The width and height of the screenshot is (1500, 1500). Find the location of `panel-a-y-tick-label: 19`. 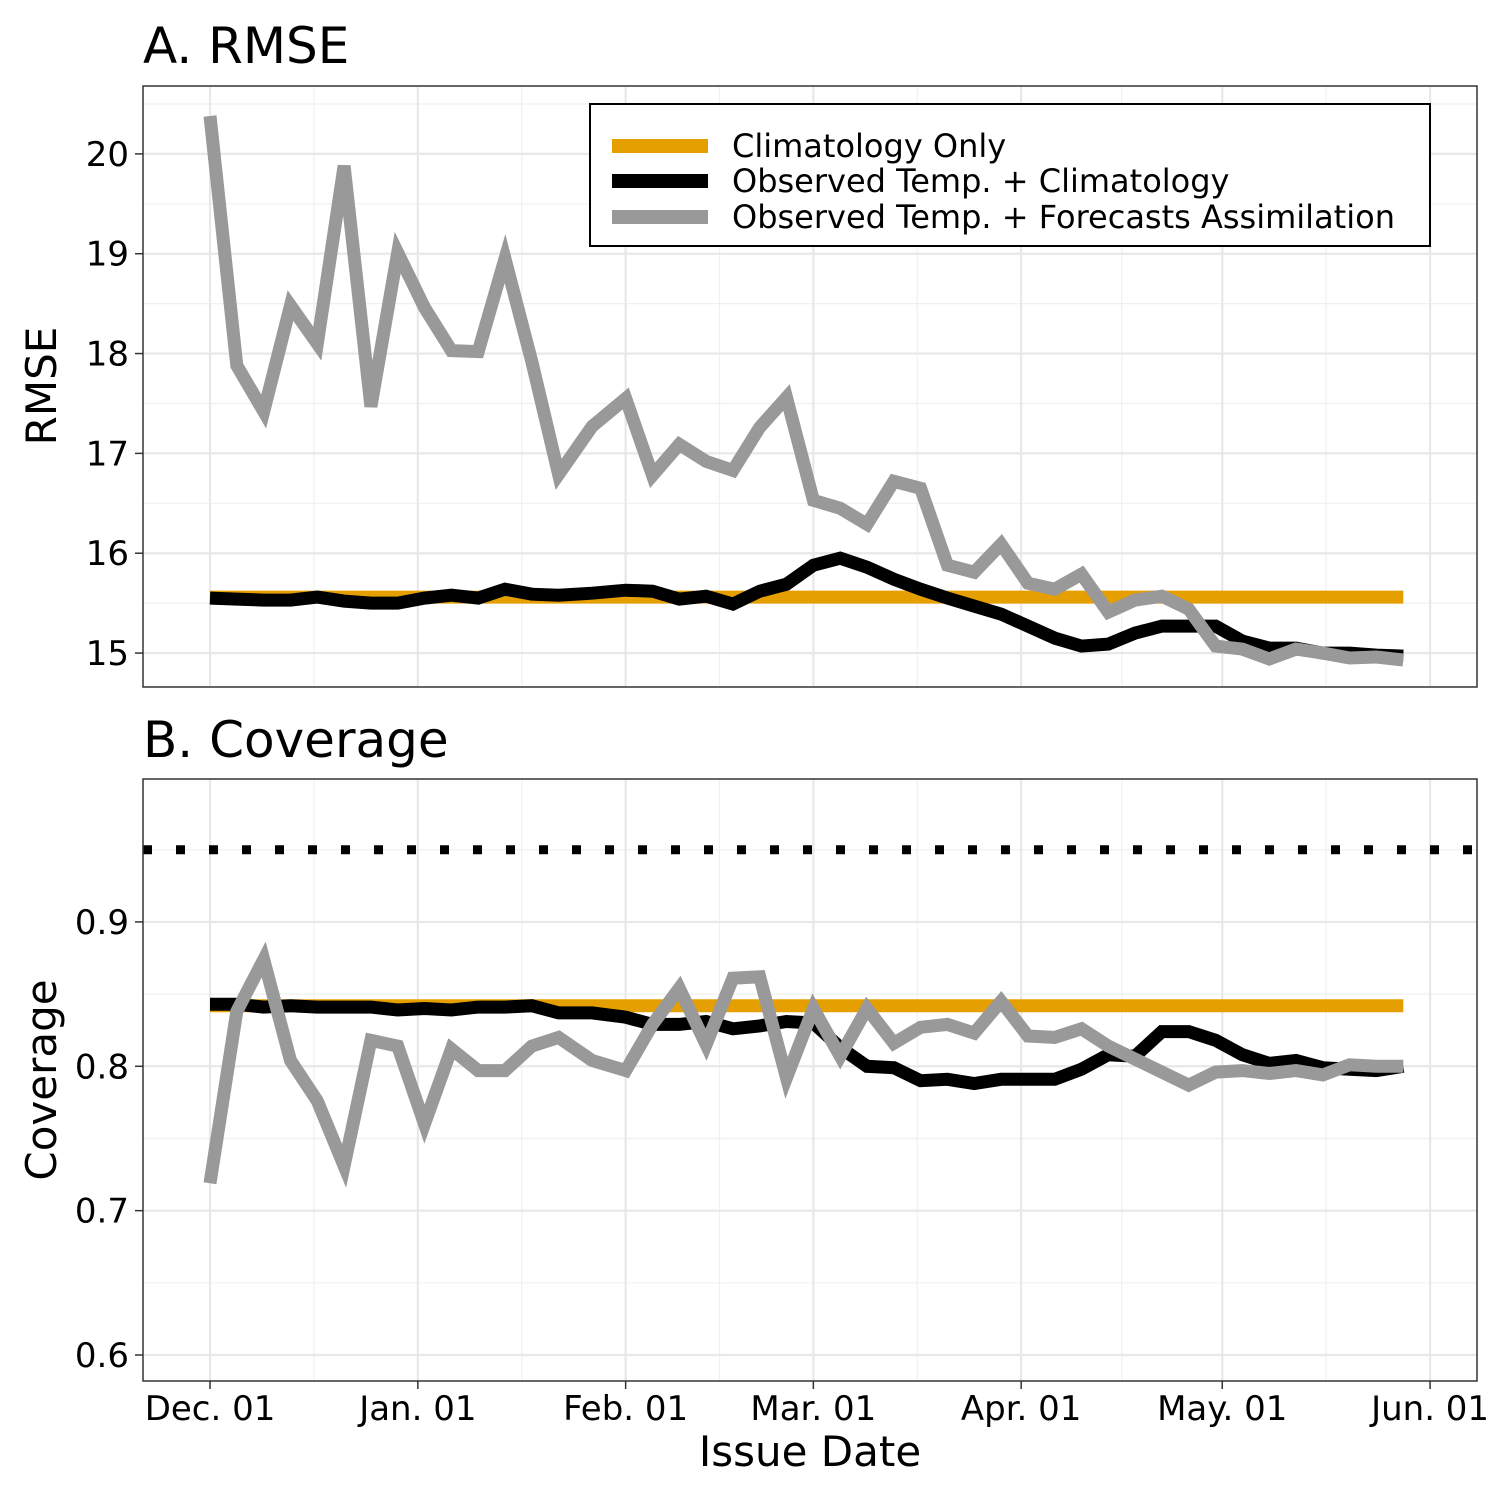

panel-a-y-tick-label: 19 is located at coordinates (107, 255).